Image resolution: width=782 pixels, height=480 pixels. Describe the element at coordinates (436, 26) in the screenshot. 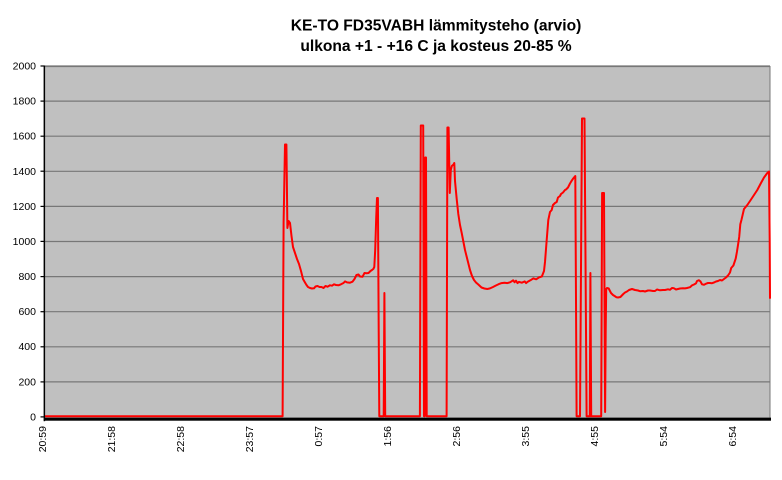

I see `svg-text:KE-TO FD35VABH lämmitysteho (a: KE-TO FD35VABH lämmitysteho (arvio)` at that location.